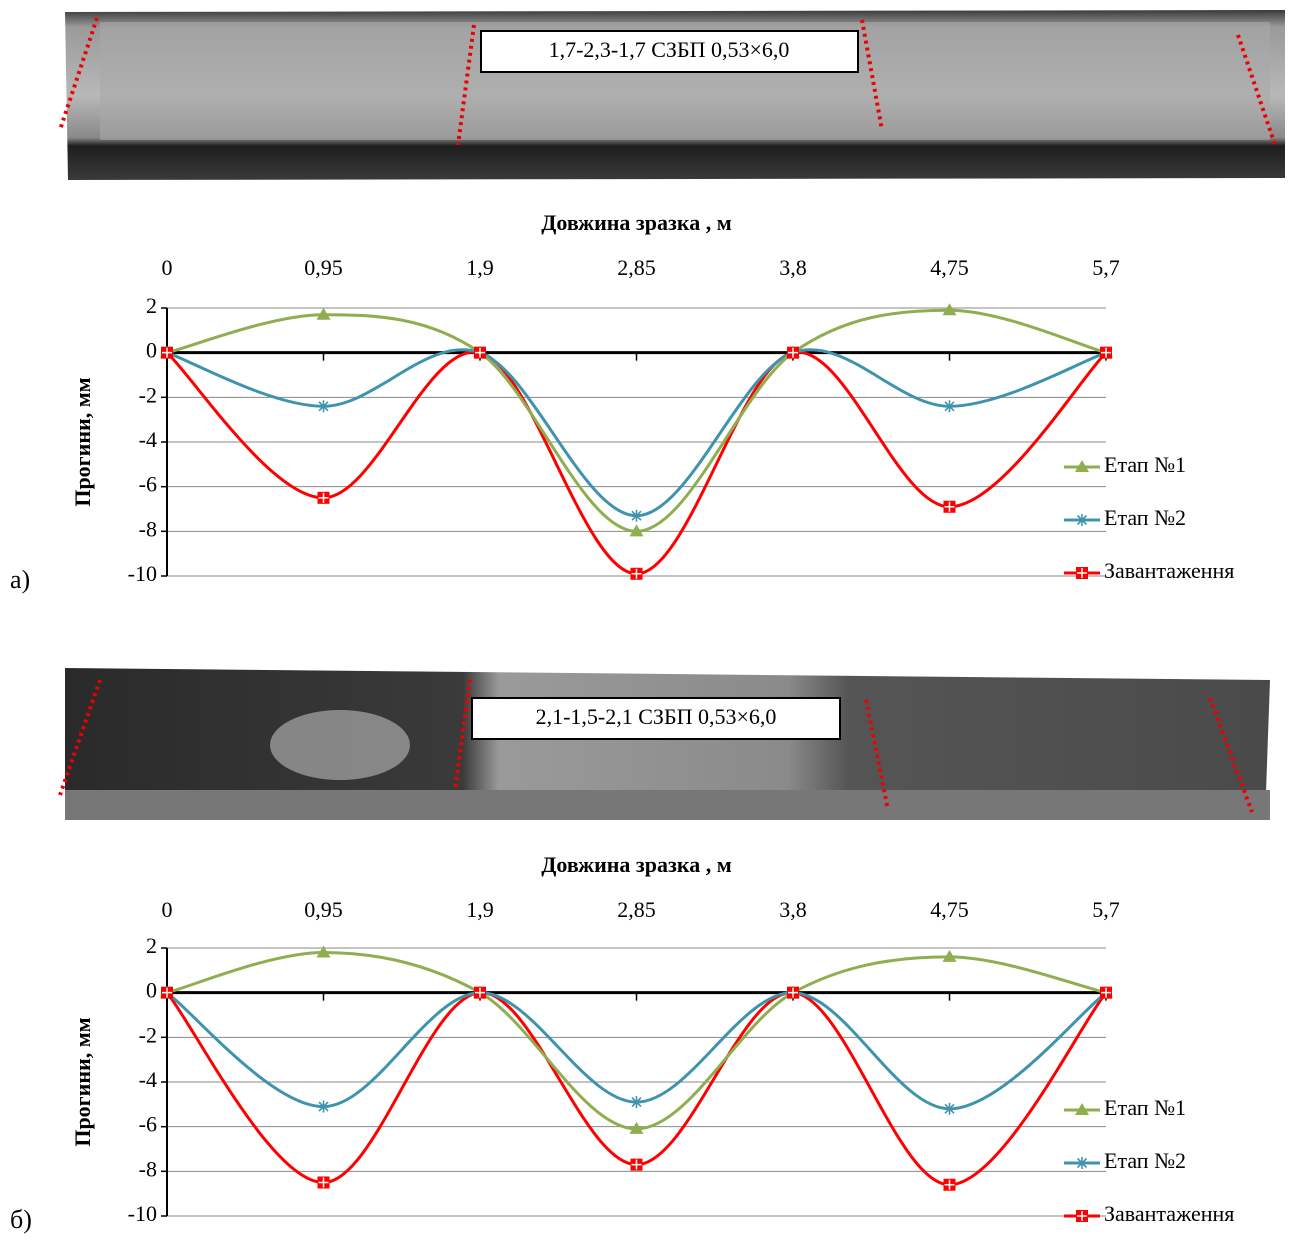  What do you see at coordinates (142, 1213) in the screenshot?
I see `y-tick-label: -10` at bounding box center [142, 1213].